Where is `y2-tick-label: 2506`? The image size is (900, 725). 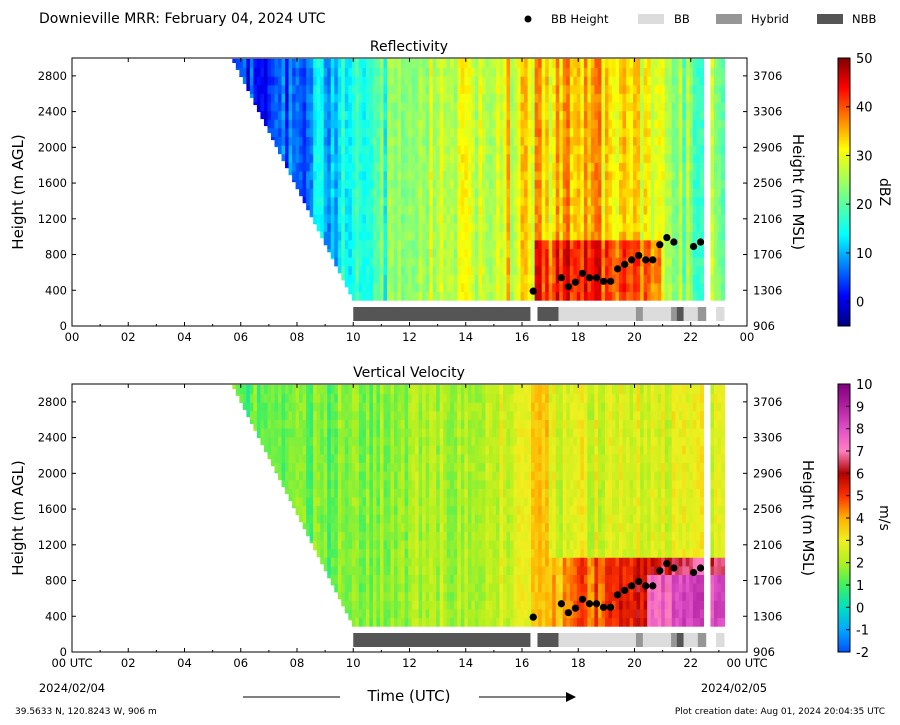 y2-tick-label: 2506 is located at coordinates (767, 183).